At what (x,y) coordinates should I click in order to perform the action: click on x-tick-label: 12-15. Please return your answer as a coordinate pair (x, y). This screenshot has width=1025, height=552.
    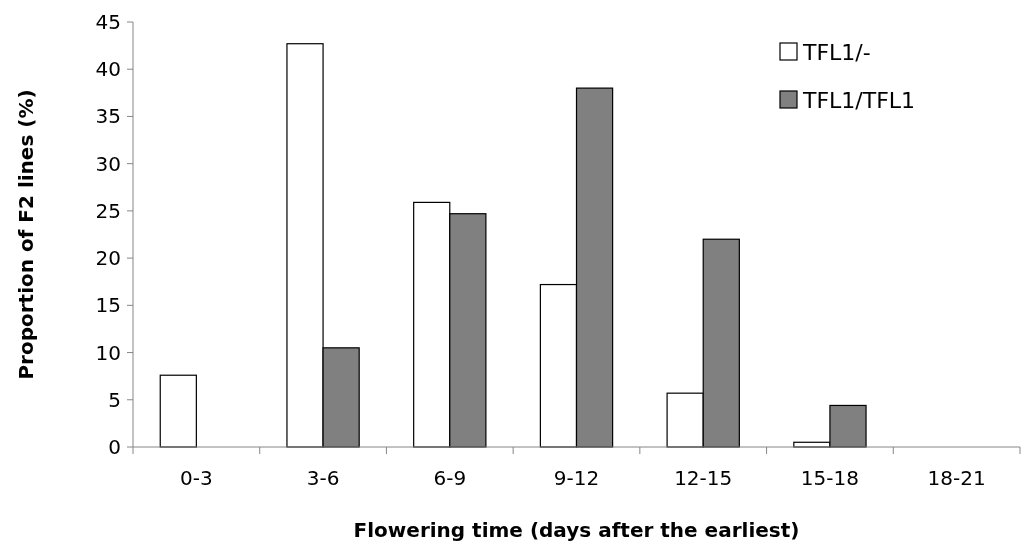
    Looking at the image, I should click on (703, 478).